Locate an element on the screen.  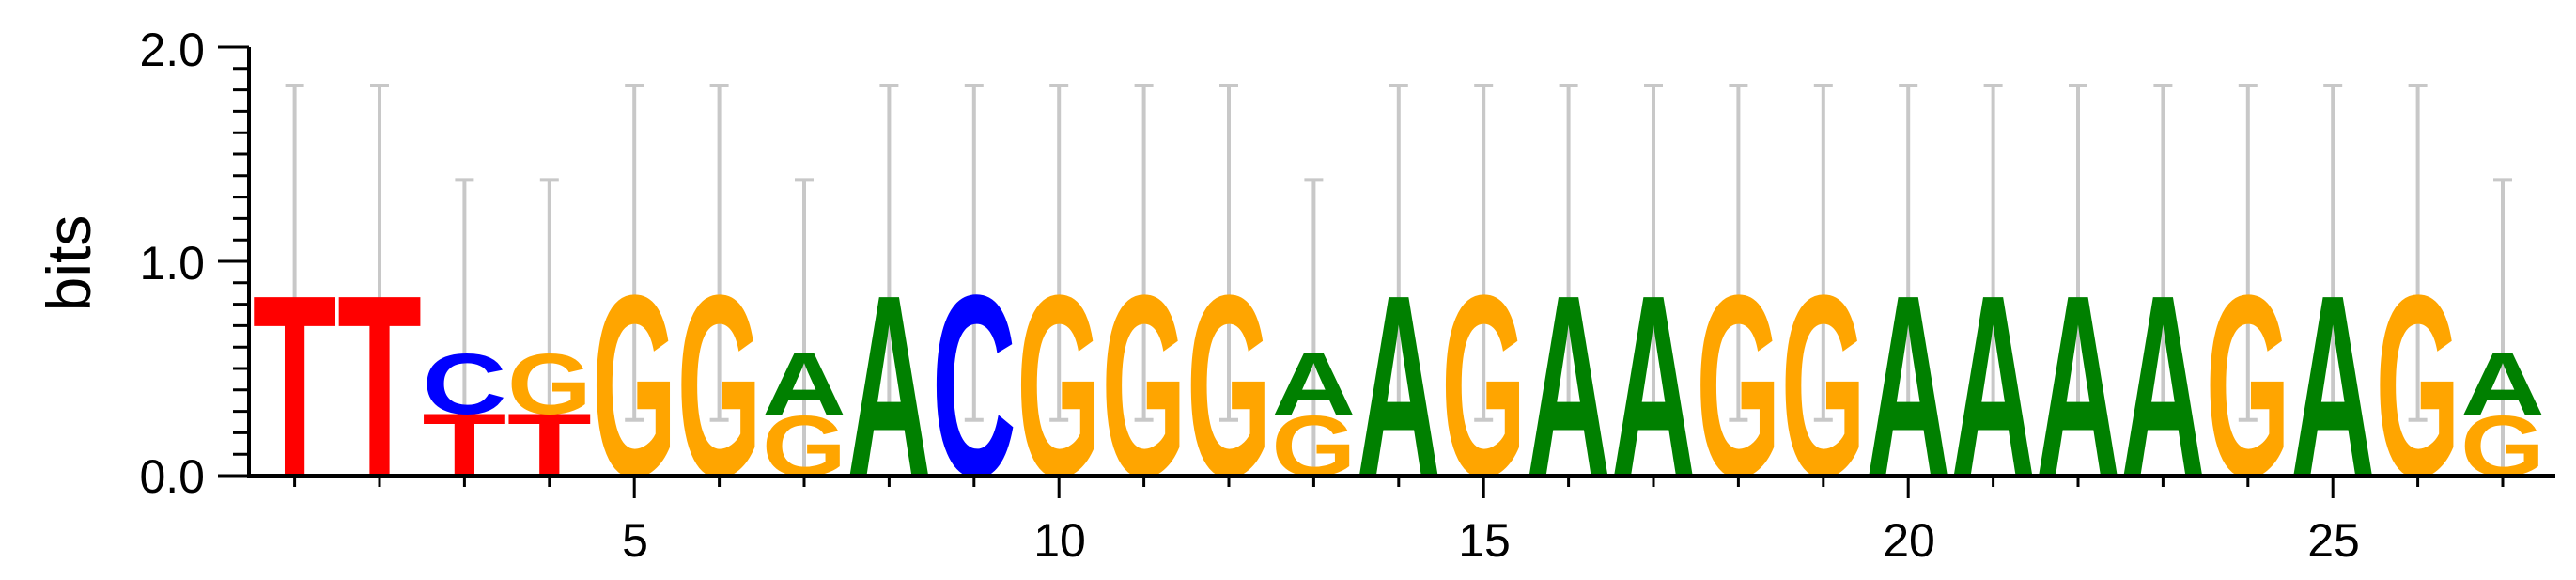
x-tick-label: 20 is located at coordinates (1909, 541).